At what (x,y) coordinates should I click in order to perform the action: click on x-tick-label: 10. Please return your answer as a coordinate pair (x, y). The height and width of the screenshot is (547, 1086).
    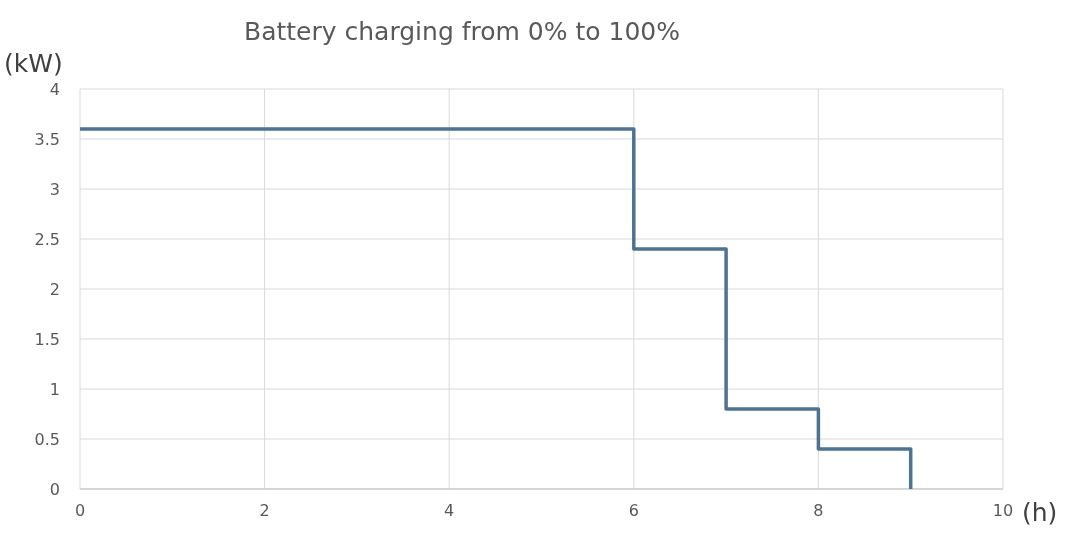
    Looking at the image, I should click on (1003, 510).